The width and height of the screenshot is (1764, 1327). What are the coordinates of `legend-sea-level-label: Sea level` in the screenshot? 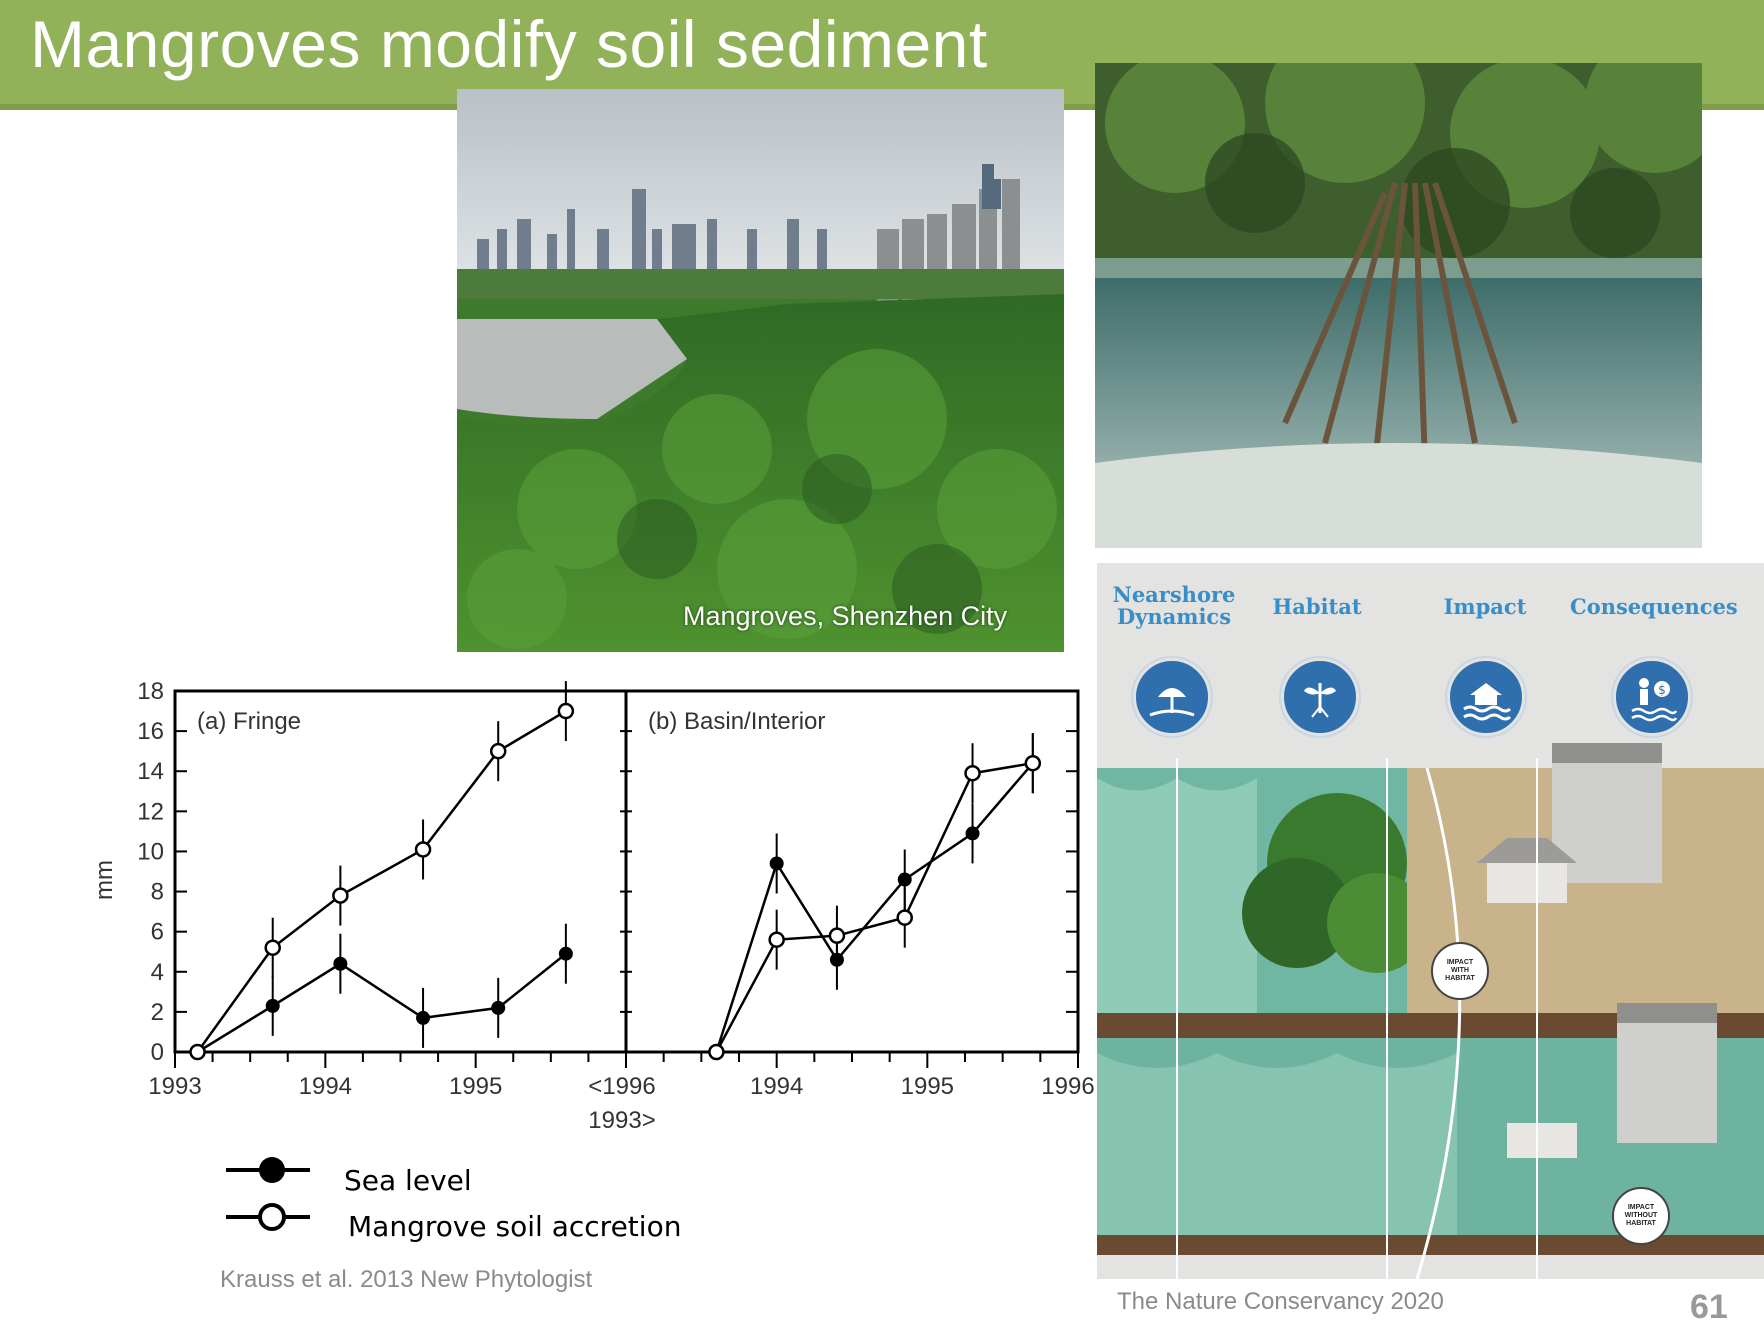 It's located at (408, 1180).